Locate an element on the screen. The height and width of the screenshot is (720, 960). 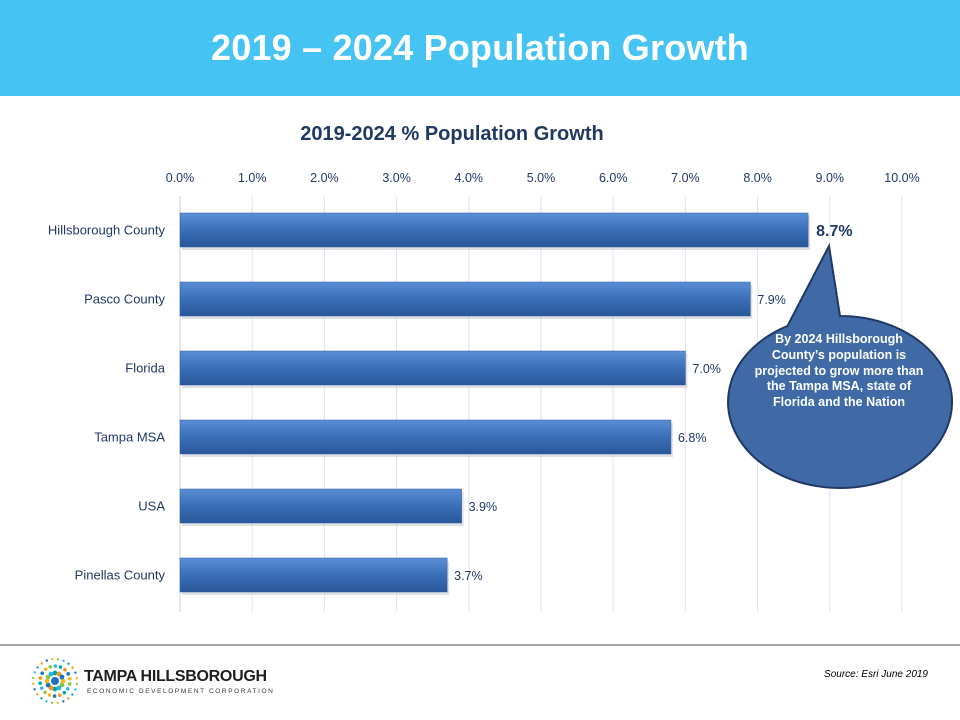
category-label: Hillsborough County is located at coordinates (107, 230).